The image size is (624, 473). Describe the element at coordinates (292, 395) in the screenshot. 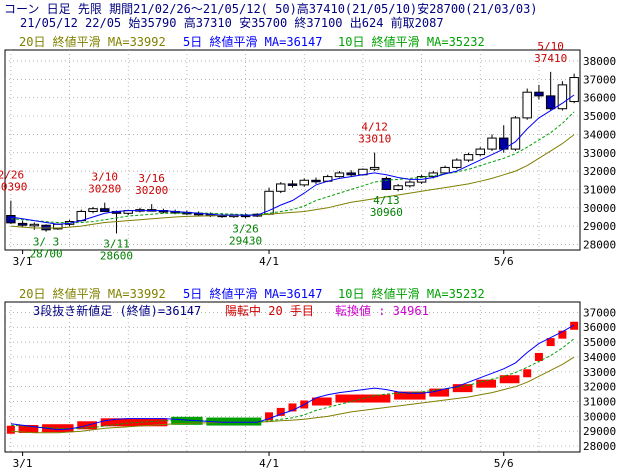

I see `ma-line-ma20` at that location.